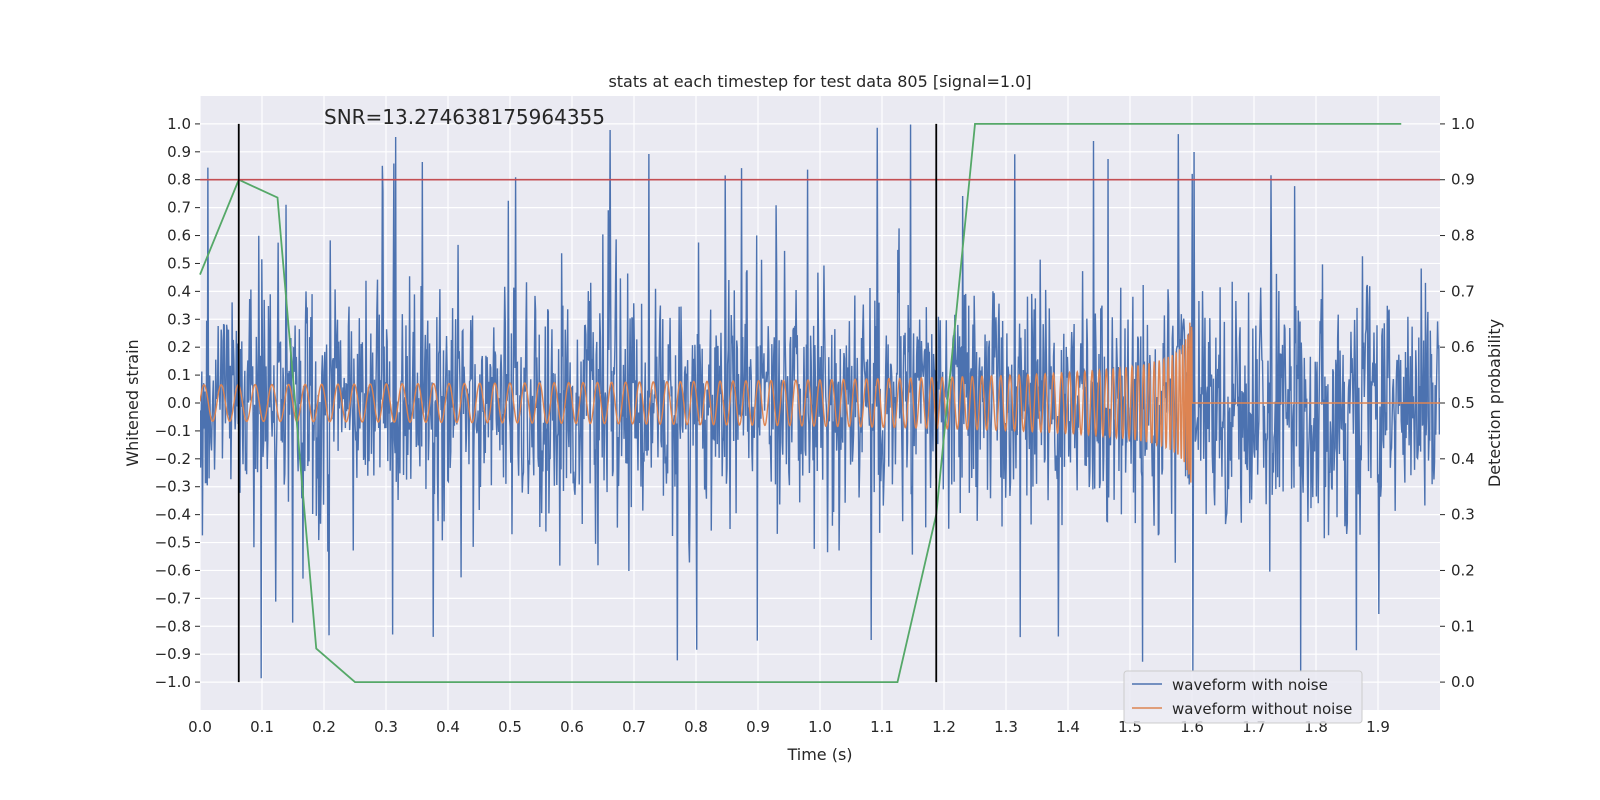  What do you see at coordinates (944, 727) in the screenshot?
I see `x-tick-label: 1.2` at bounding box center [944, 727].